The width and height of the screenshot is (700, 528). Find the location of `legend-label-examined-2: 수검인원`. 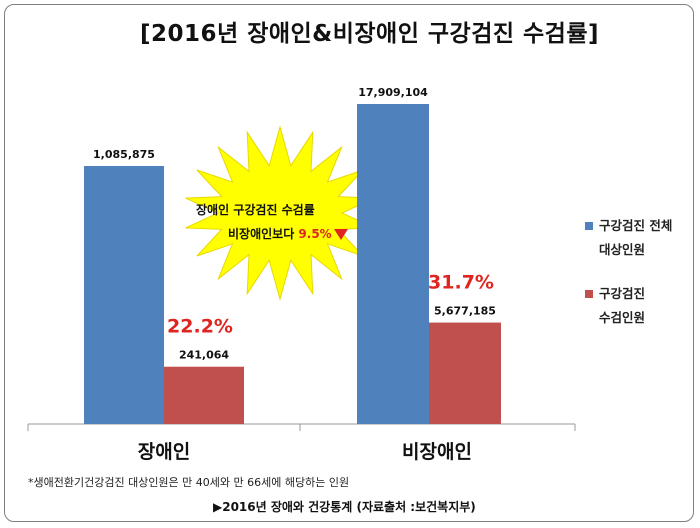

legend-label-examined-2: 수검인원 is located at coordinates (622, 317).